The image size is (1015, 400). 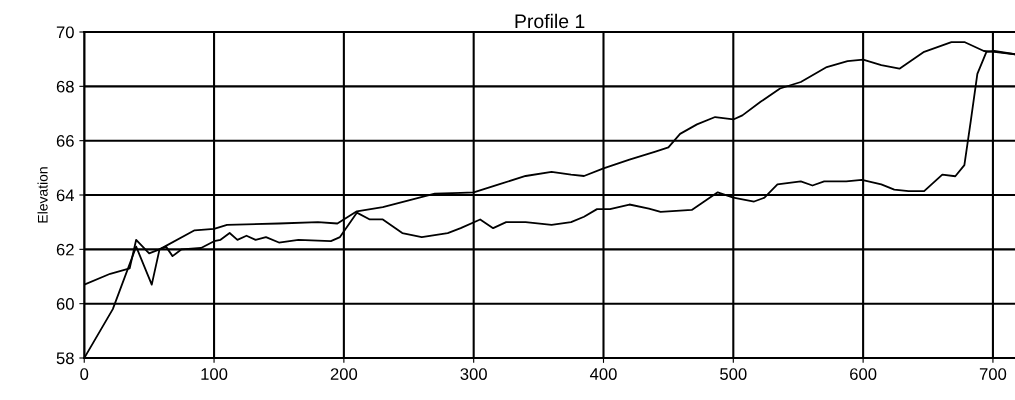 What do you see at coordinates (473, 374) in the screenshot?
I see `x-tick-label: 300` at bounding box center [473, 374].